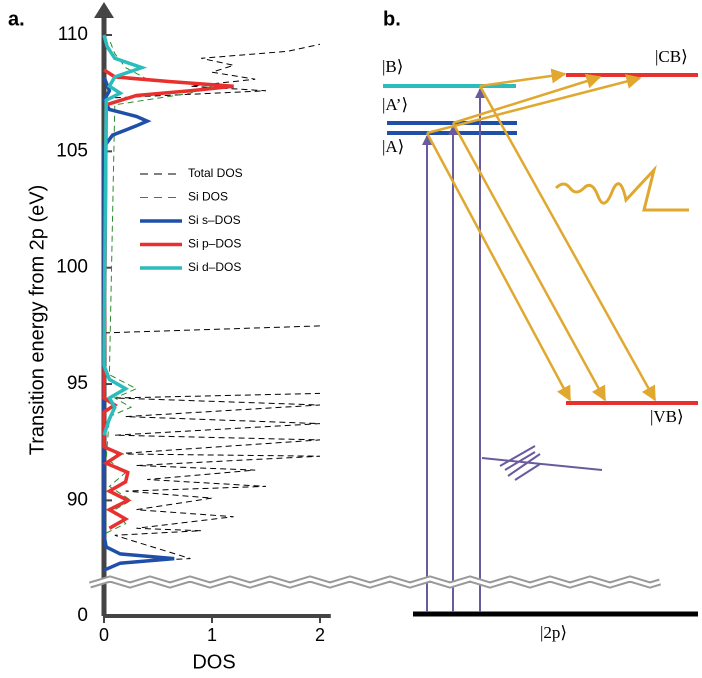  Describe the element at coordinates (453, 350) in the screenshot. I see `excitation-arrows` at that location.